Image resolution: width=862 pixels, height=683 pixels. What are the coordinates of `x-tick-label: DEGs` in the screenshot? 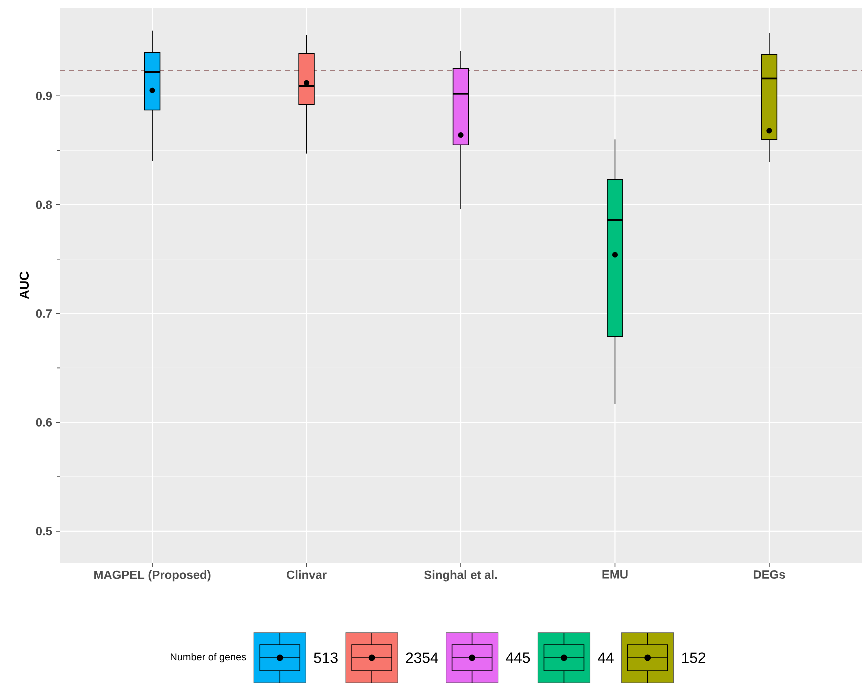 It's located at (770, 574).